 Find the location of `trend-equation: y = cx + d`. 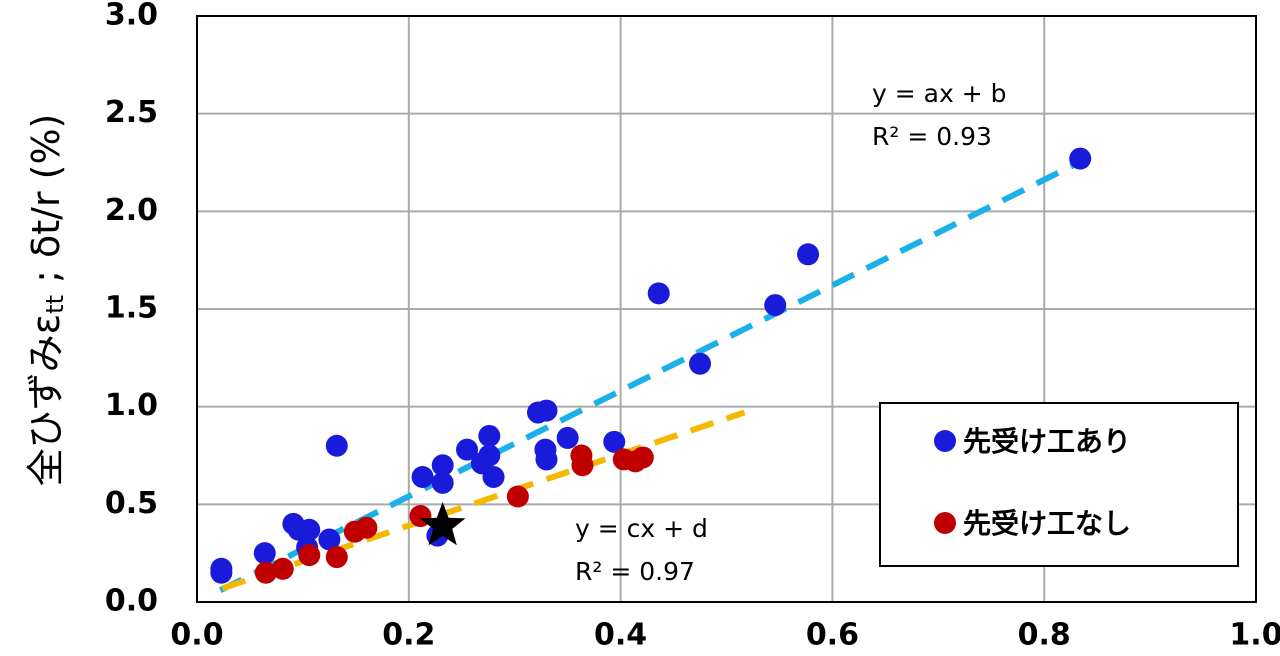

trend-equation: y = cx + d is located at coordinates (641, 528).